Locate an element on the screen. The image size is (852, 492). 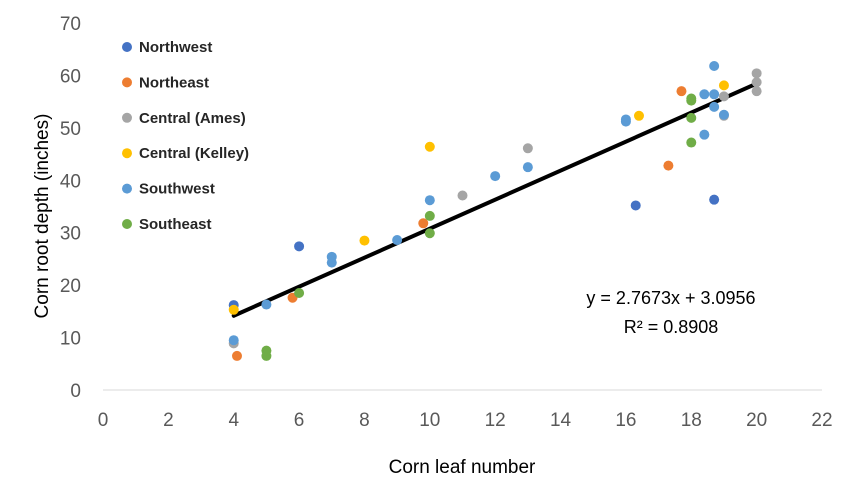
y-tick-label: 20 is located at coordinates (70, 286).